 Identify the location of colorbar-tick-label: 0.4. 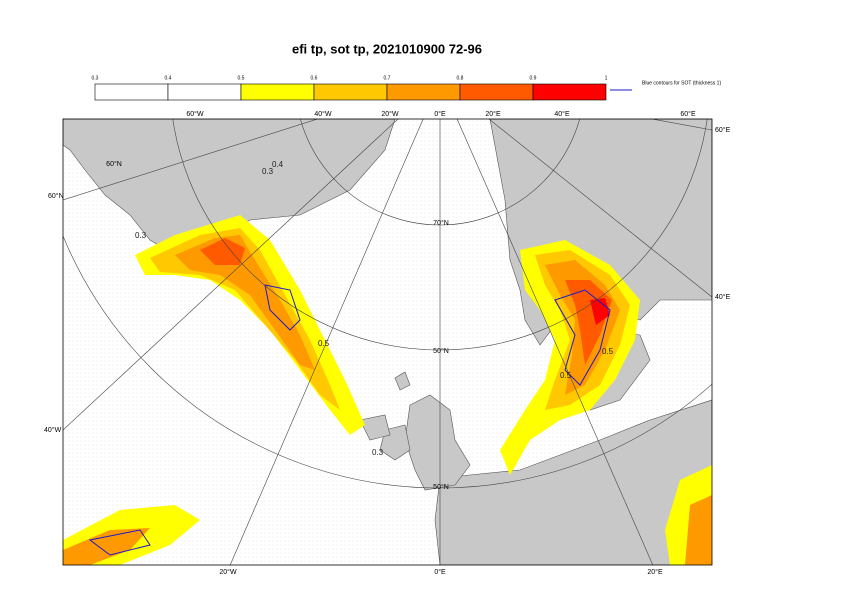
(168, 78).